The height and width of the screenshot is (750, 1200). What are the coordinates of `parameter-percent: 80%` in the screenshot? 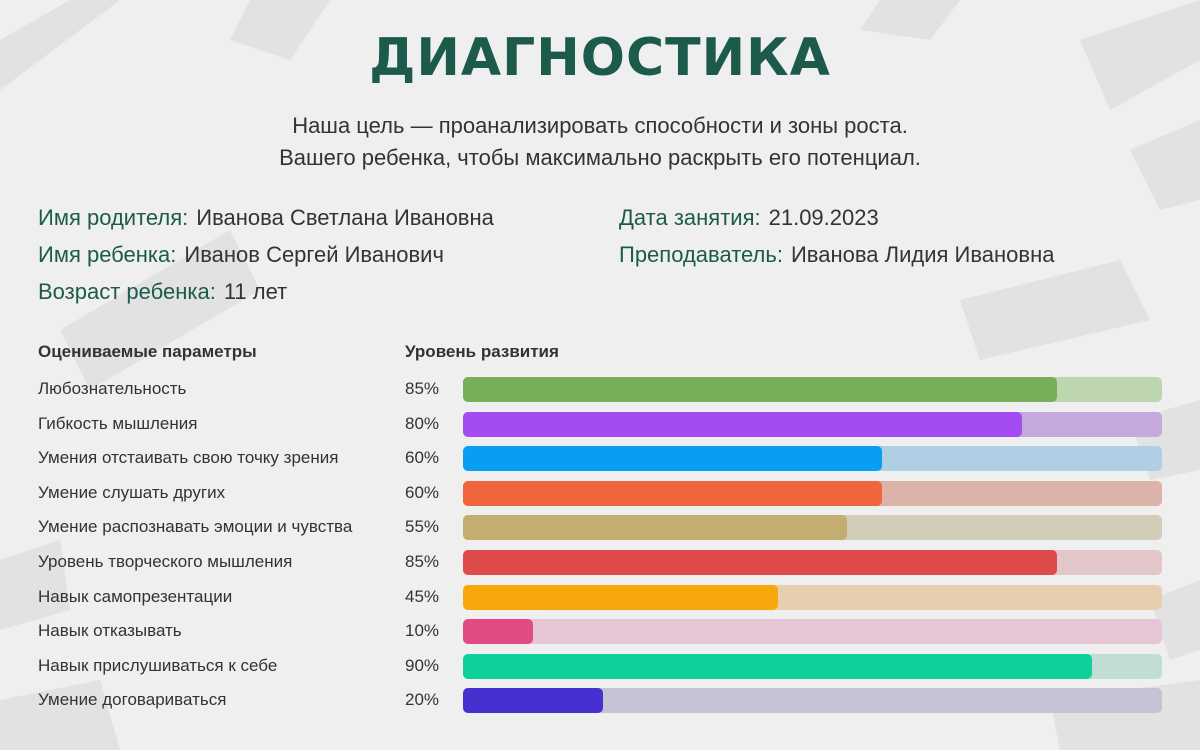 It's located at (422, 423).